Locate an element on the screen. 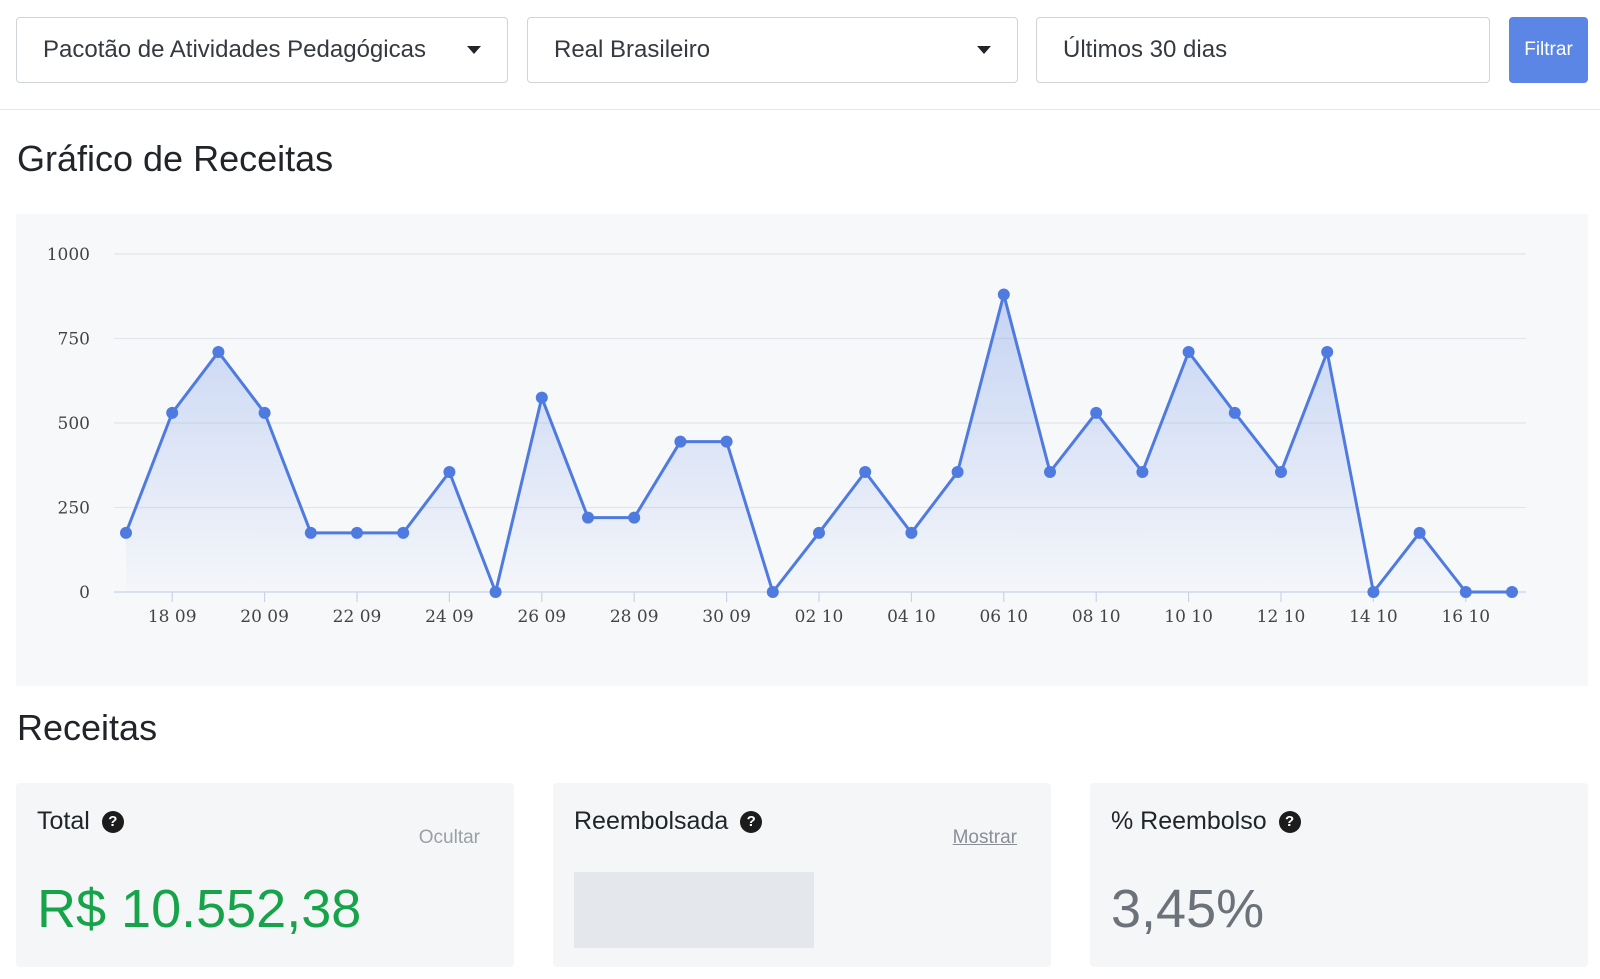  filter-button: Filtrar is located at coordinates (1548, 50).